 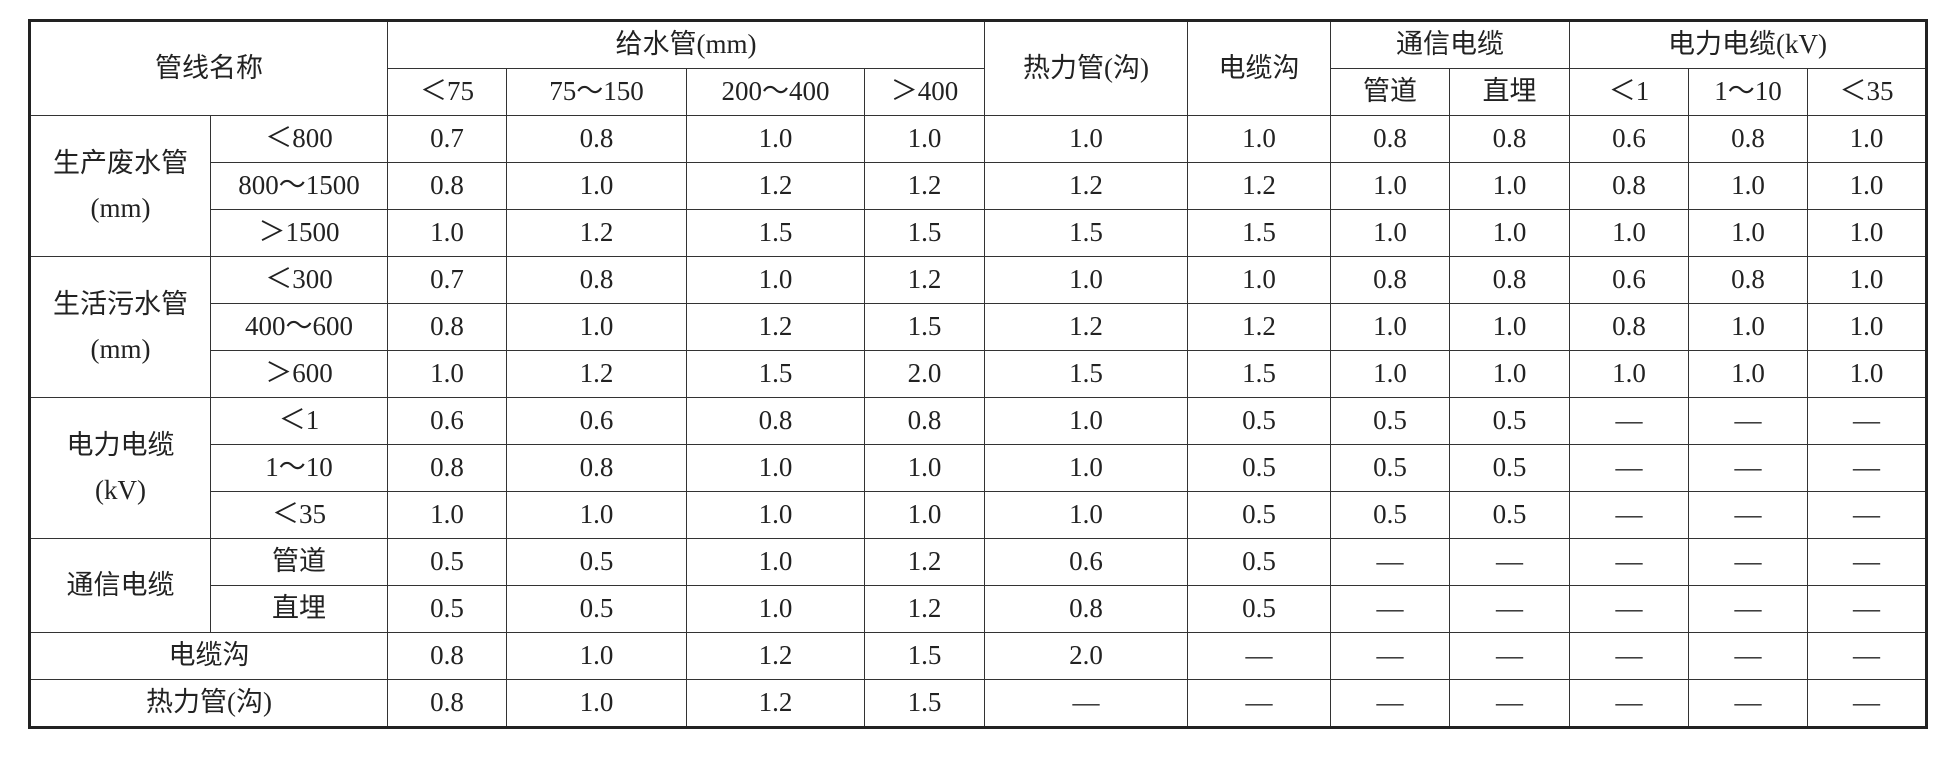 What do you see at coordinates (208, 703) in the screenshot?
I see `row-label: 热力管(沟)` at bounding box center [208, 703].